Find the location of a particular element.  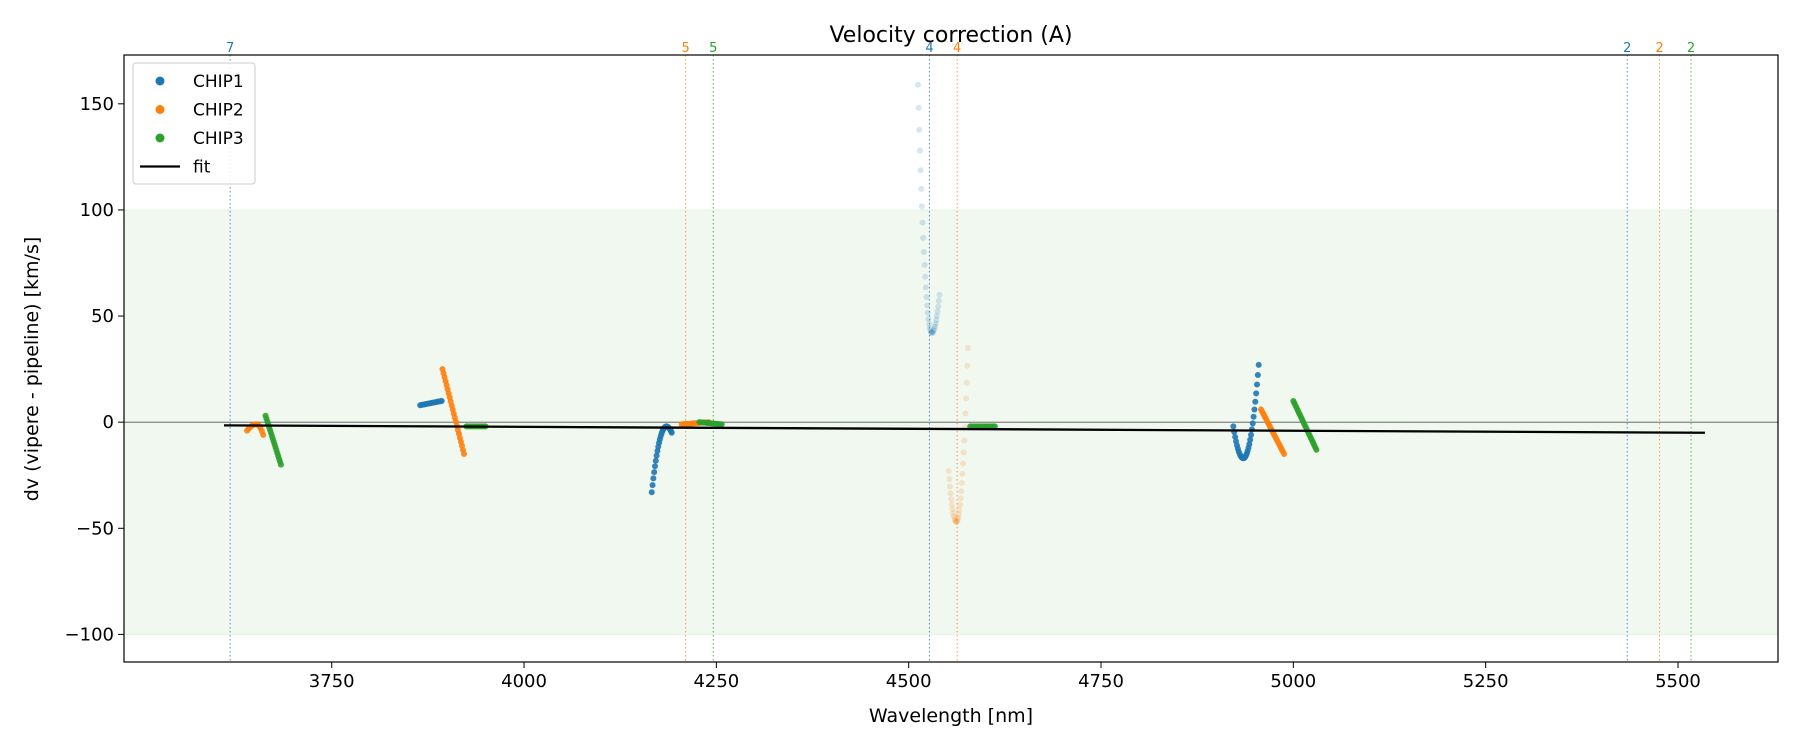

chart-title: Velocity correction (A) is located at coordinates (950, 35).